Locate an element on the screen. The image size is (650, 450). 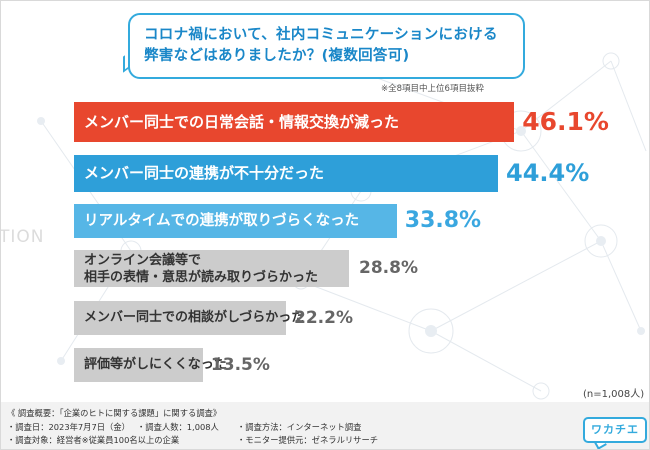
footer-item-target: ・調査対象：経営者※従業員100名以上の企業 is located at coordinates (93, 440).